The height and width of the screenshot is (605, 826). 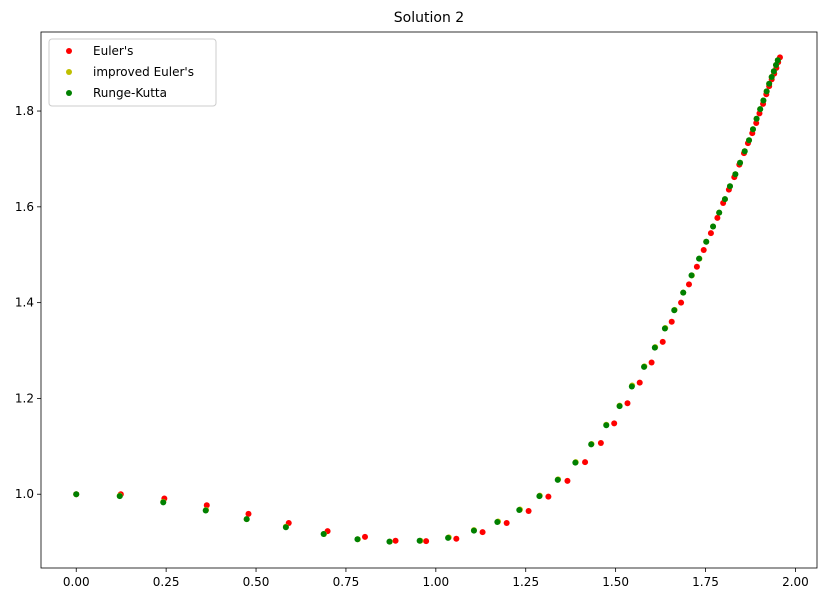 What do you see at coordinates (24, 494) in the screenshot?
I see `y-tick-label: 1.0` at bounding box center [24, 494].